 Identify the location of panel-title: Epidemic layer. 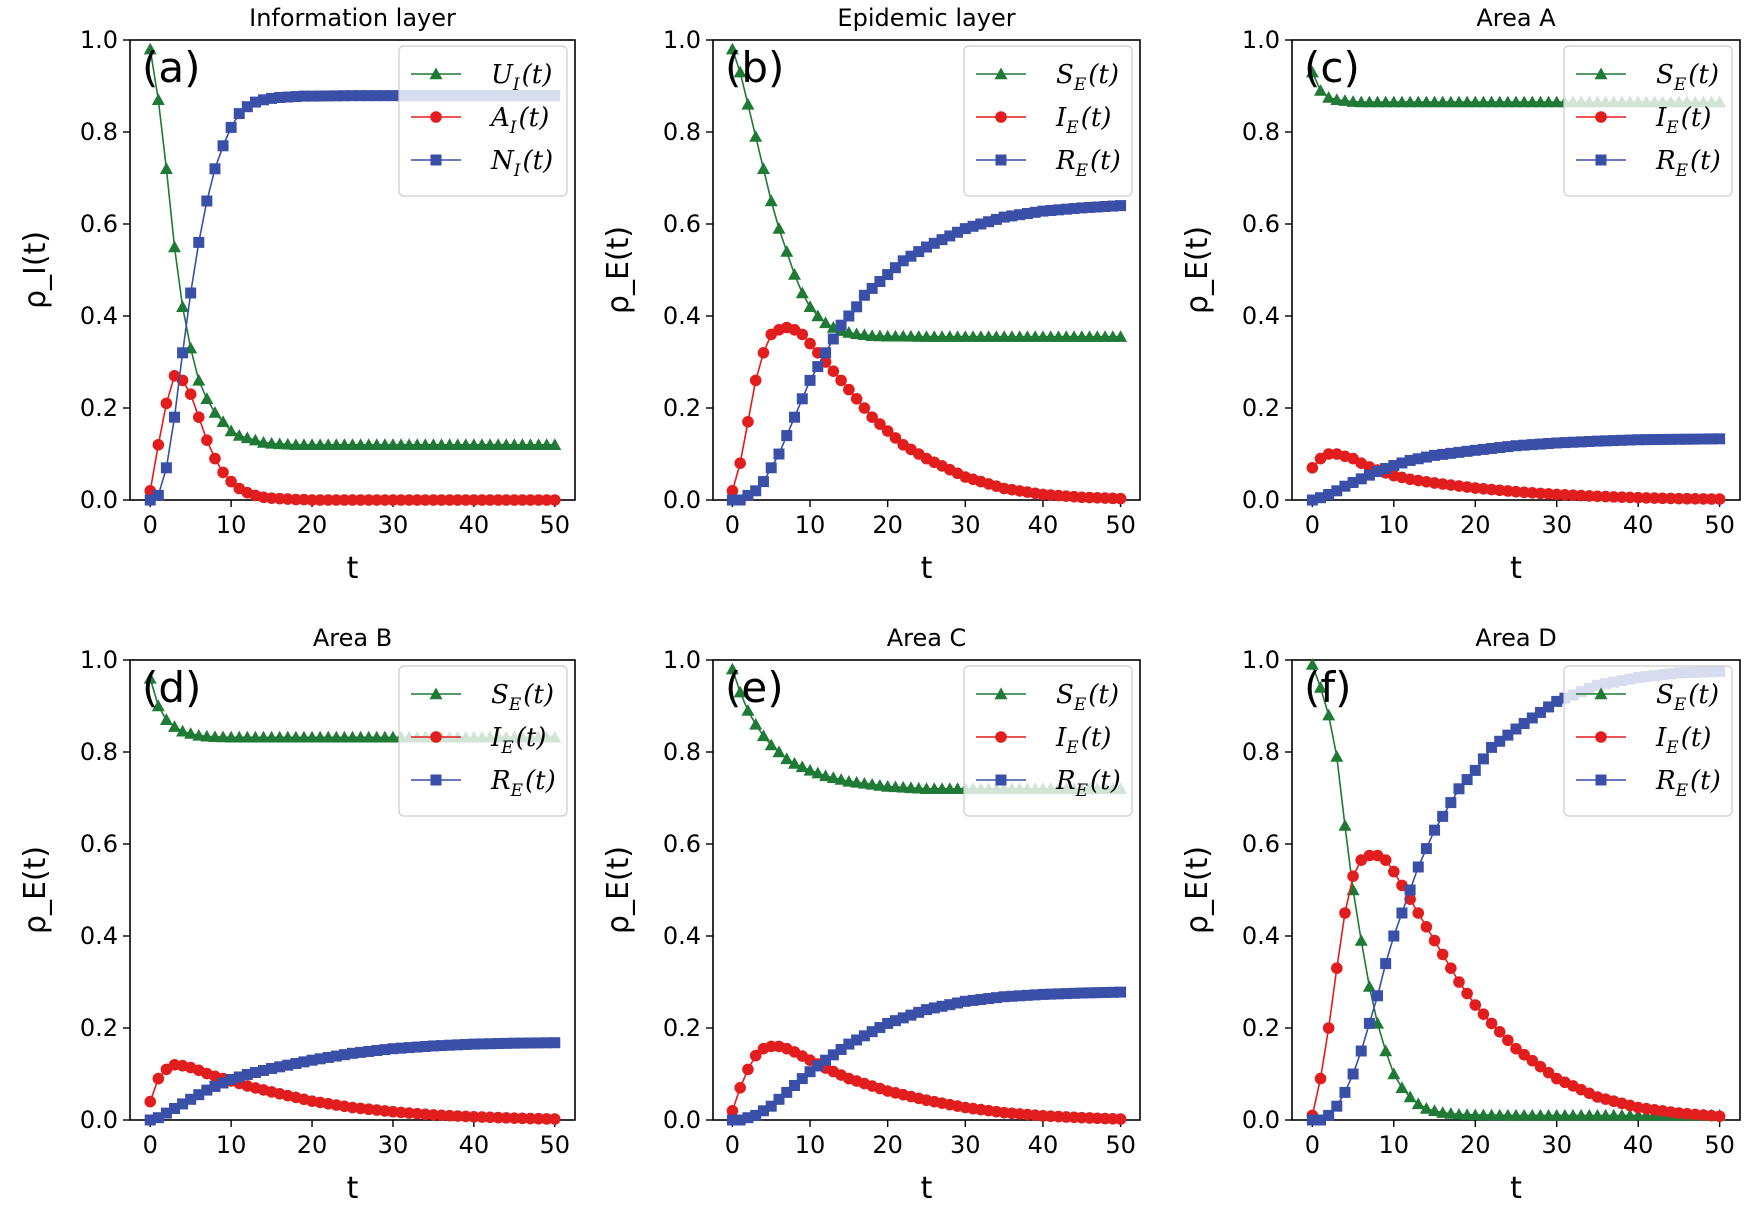
(926, 18).